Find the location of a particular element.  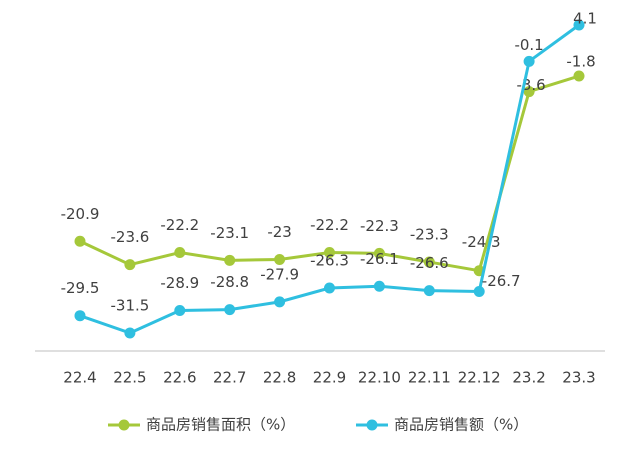

data-label: -26.7 is located at coordinates (501, 281).